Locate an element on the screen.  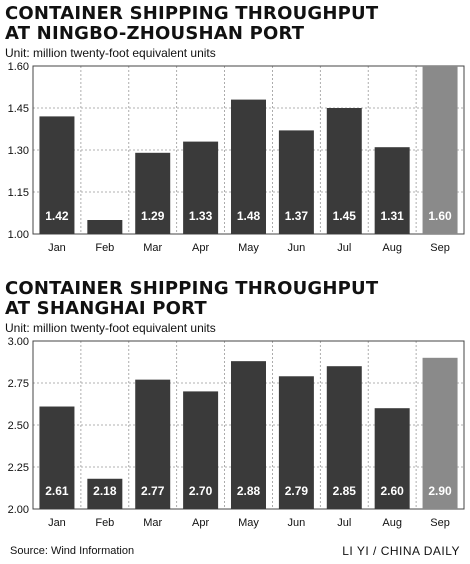
y-tick-label: 1.30 is located at coordinates (18, 151).